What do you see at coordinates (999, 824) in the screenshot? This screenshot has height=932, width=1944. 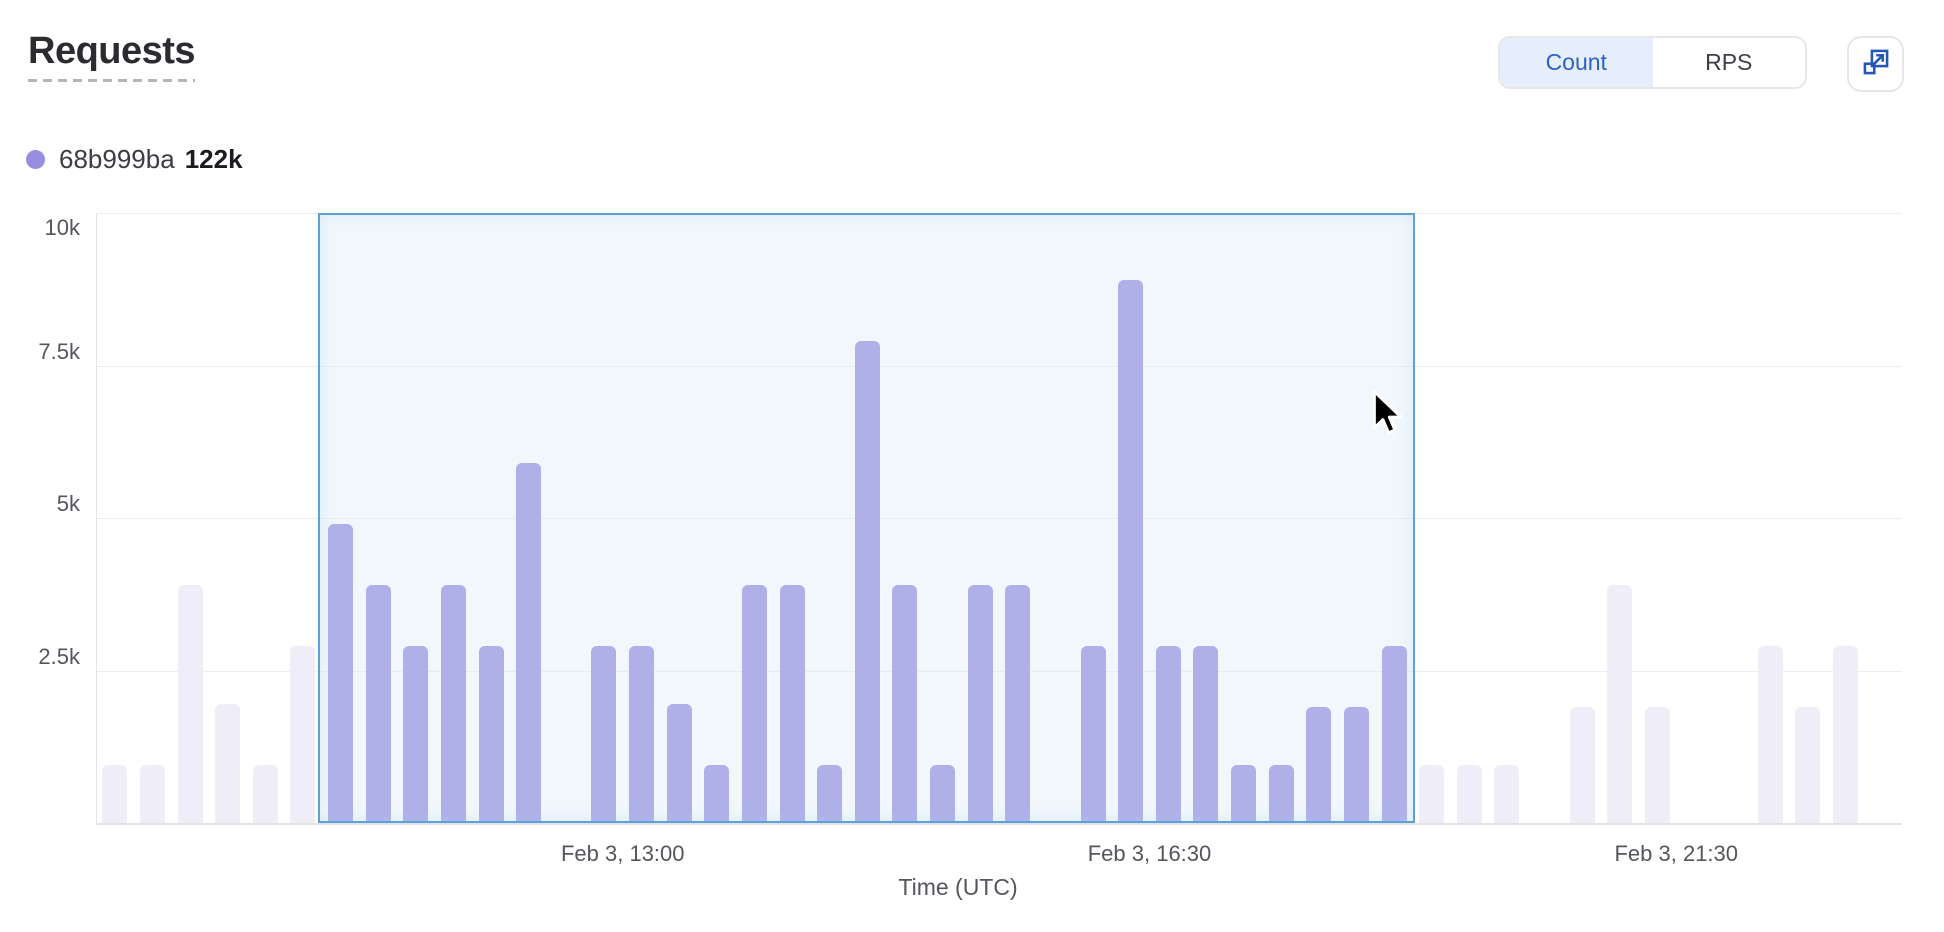 I see `x-axis-line` at bounding box center [999, 824].